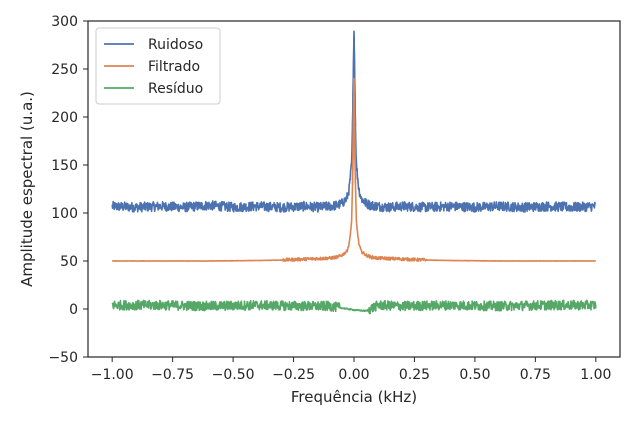 The height and width of the screenshot is (426, 639). What do you see at coordinates (63, 358) in the screenshot?
I see `y-tick-label: −50` at bounding box center [63, 358].